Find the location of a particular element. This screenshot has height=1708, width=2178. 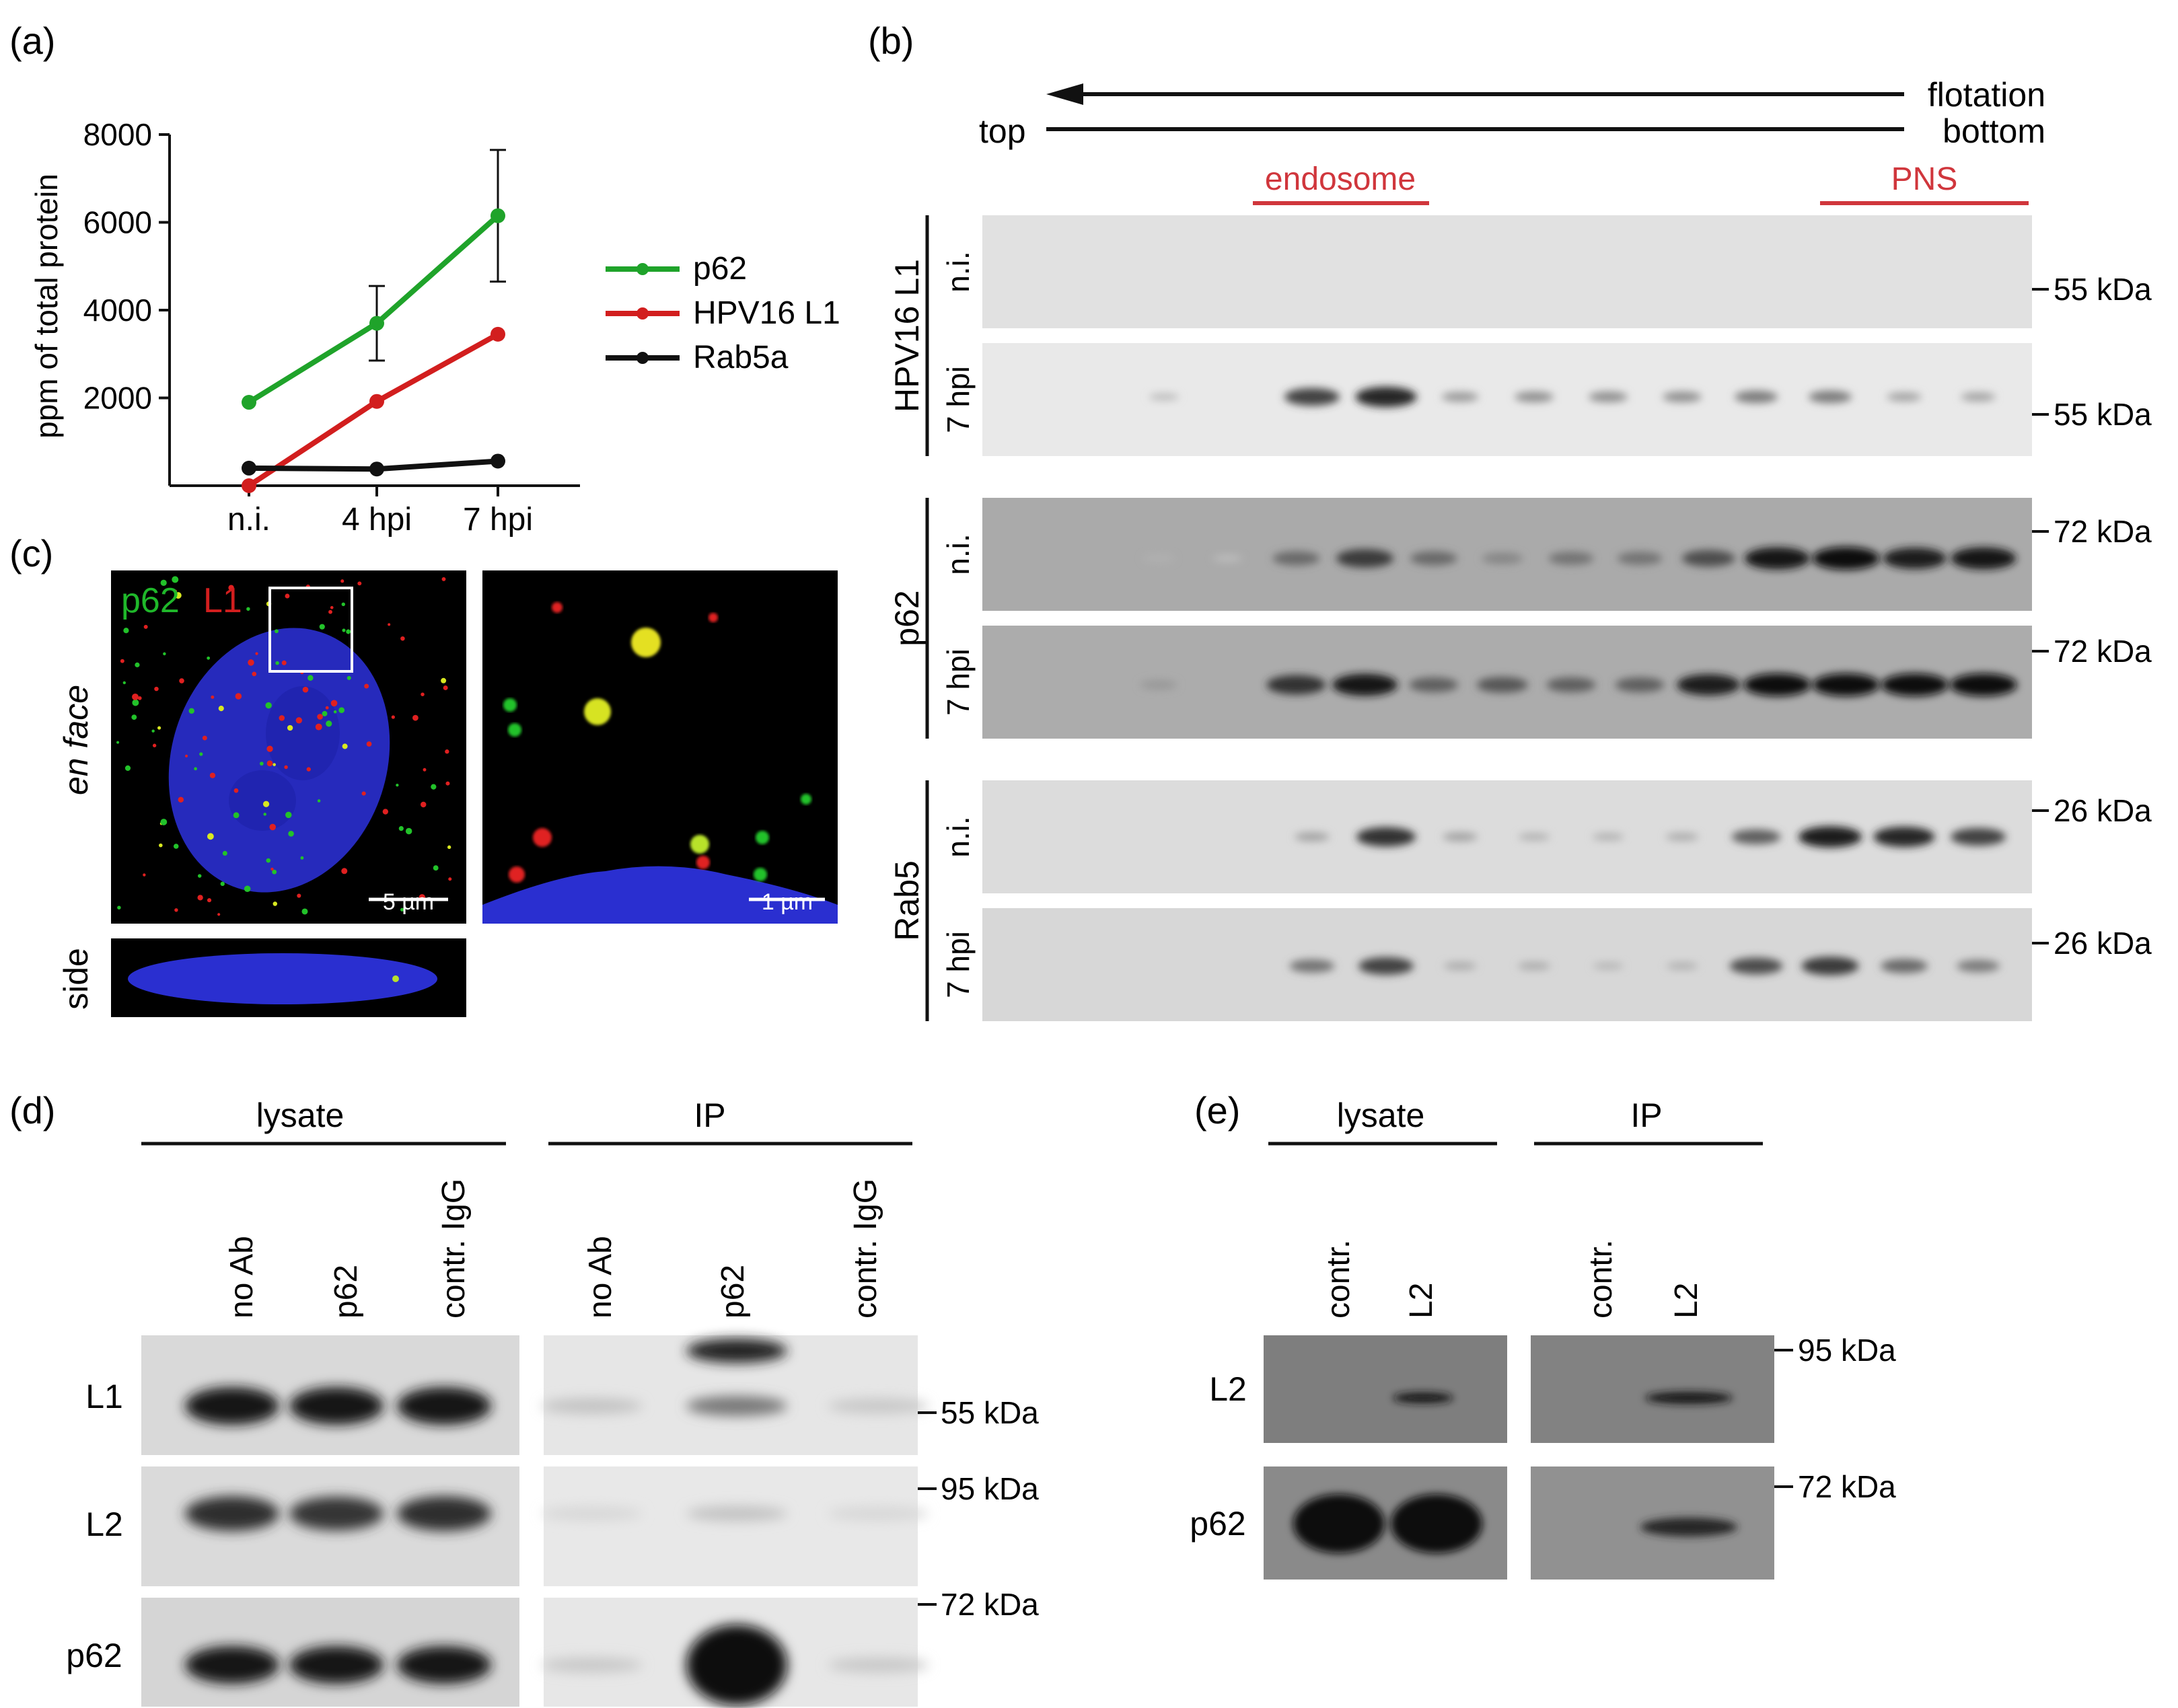

panel-label-b: (b) is located at coordinates (891, 41).